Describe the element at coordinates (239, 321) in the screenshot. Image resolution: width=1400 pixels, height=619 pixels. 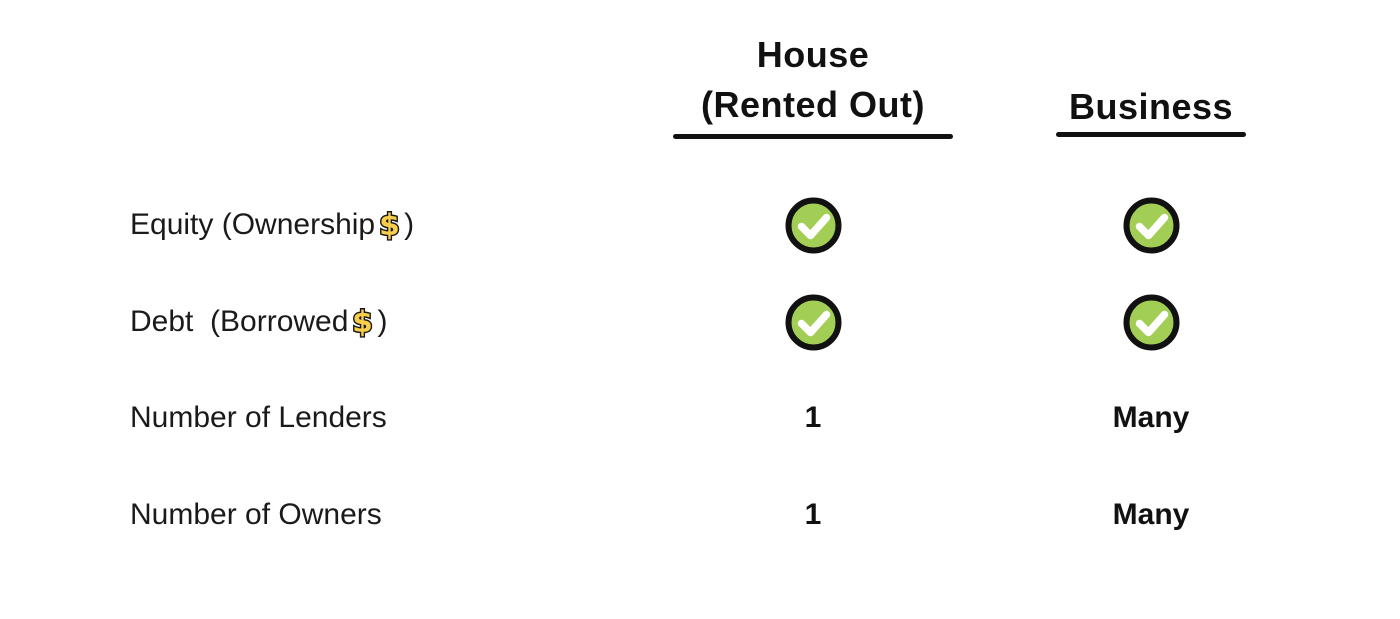
I see `row-label-text: Debt (Borrowed` at that location.